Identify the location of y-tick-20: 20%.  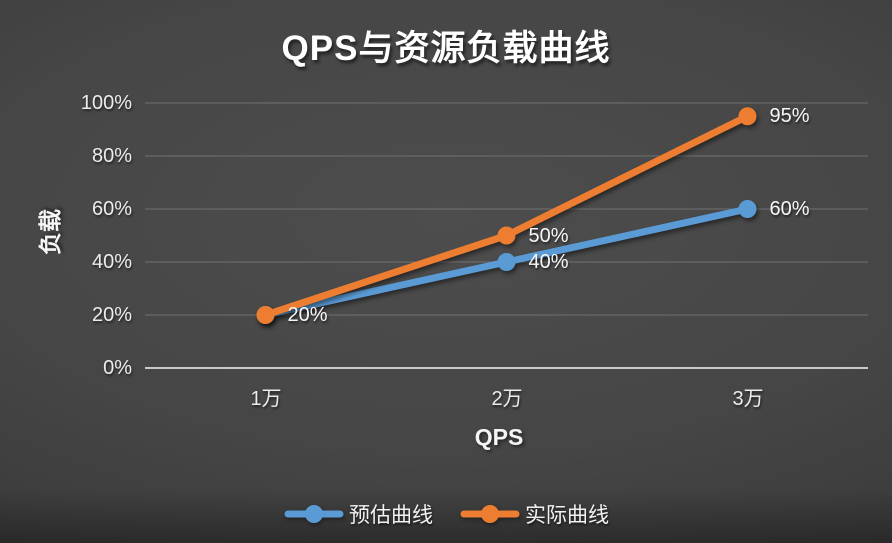
(111, 315).